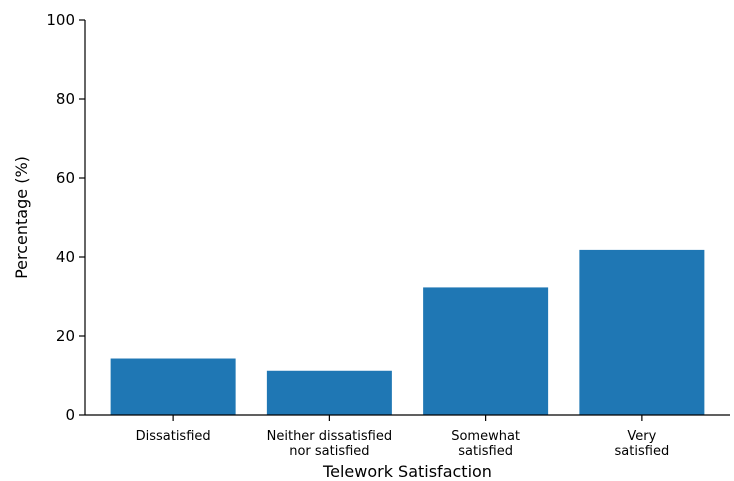  I want to click on y-tick-label: 60, so click(65, 178).